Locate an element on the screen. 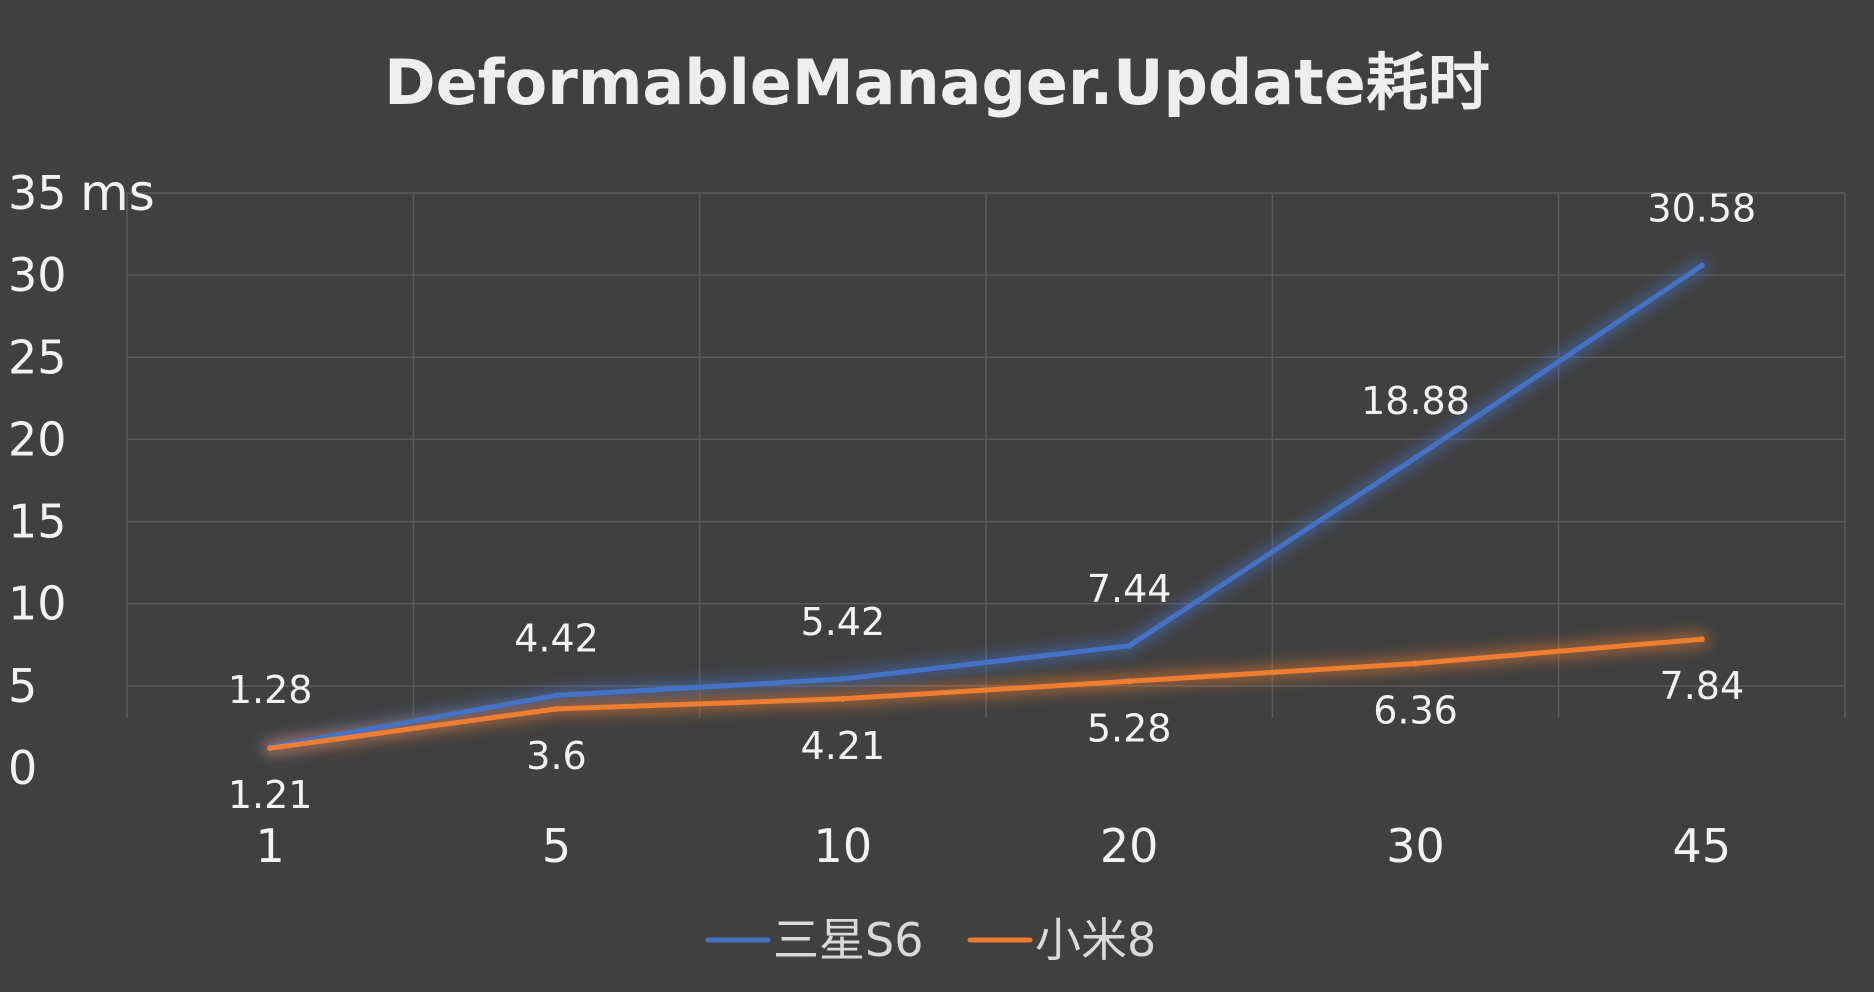  data-label: 5.42 is located at coordinates (843, 622).